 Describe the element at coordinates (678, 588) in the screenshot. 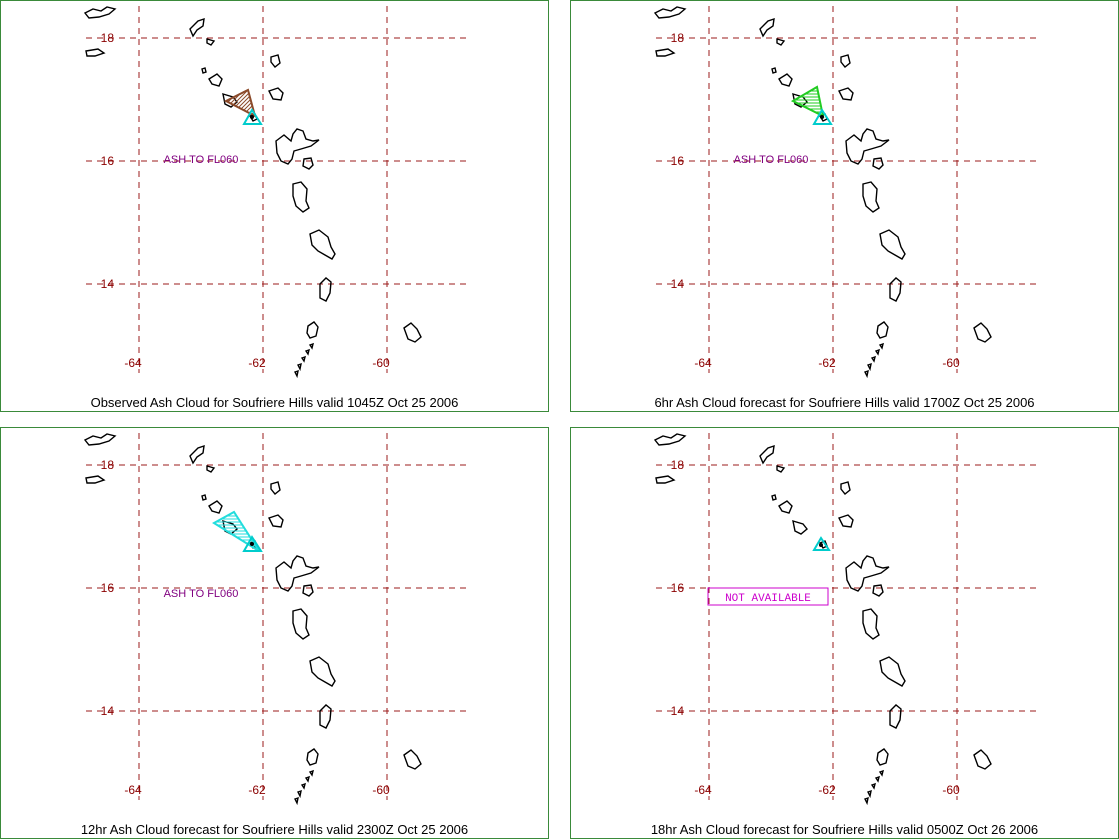

I see `lat-label: 16` at that location.